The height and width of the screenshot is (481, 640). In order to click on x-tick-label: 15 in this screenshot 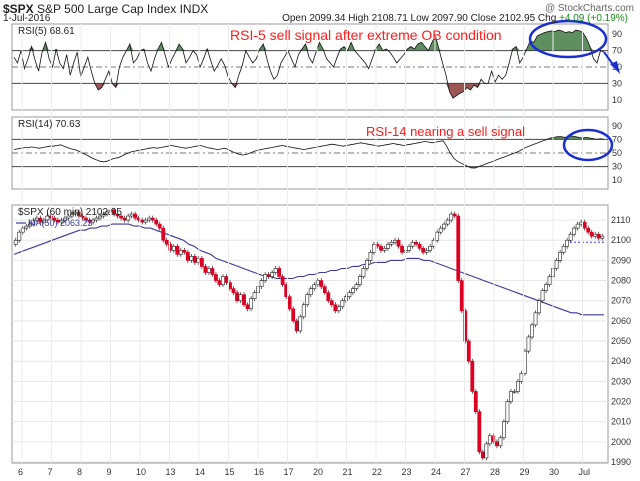, I will do `click(230, 472)`.